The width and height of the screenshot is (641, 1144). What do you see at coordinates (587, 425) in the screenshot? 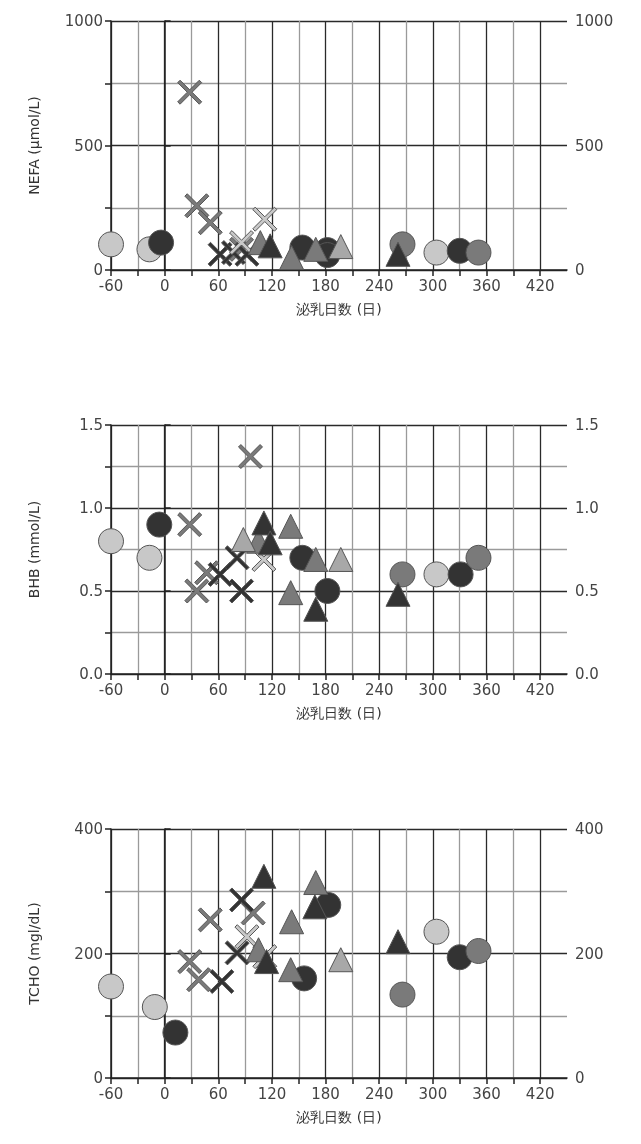
I see `y2-tick-label: 1.5` at bounding box center [587, 425].